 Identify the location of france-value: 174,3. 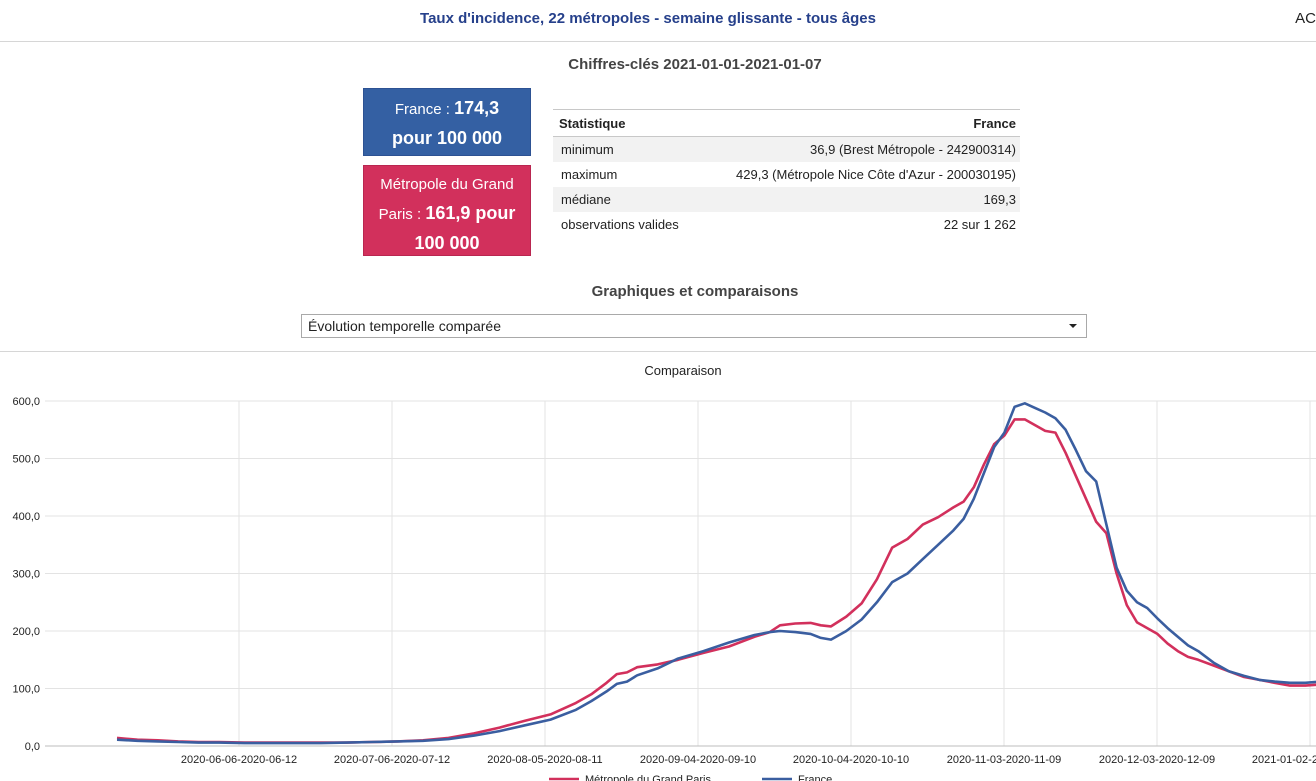
(477, 108).